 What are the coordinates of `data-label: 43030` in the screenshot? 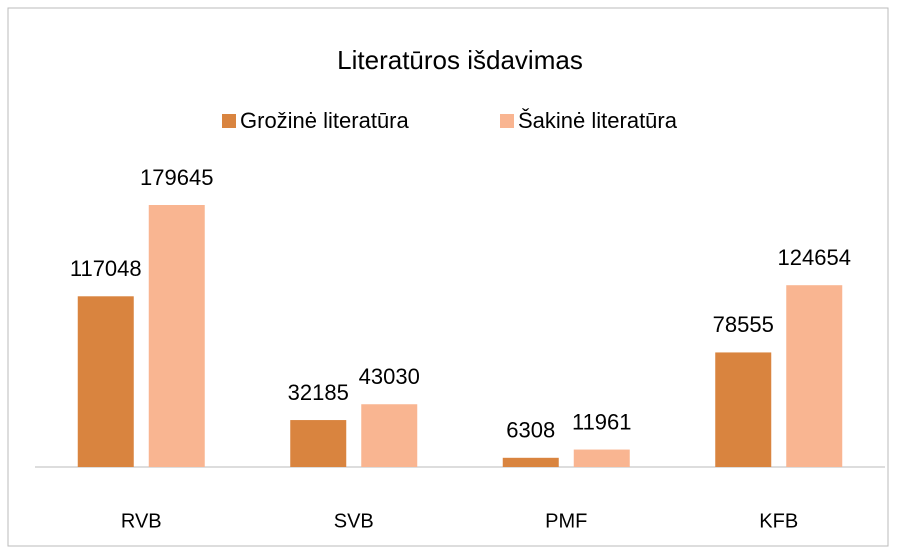 It's located at (389, 376).